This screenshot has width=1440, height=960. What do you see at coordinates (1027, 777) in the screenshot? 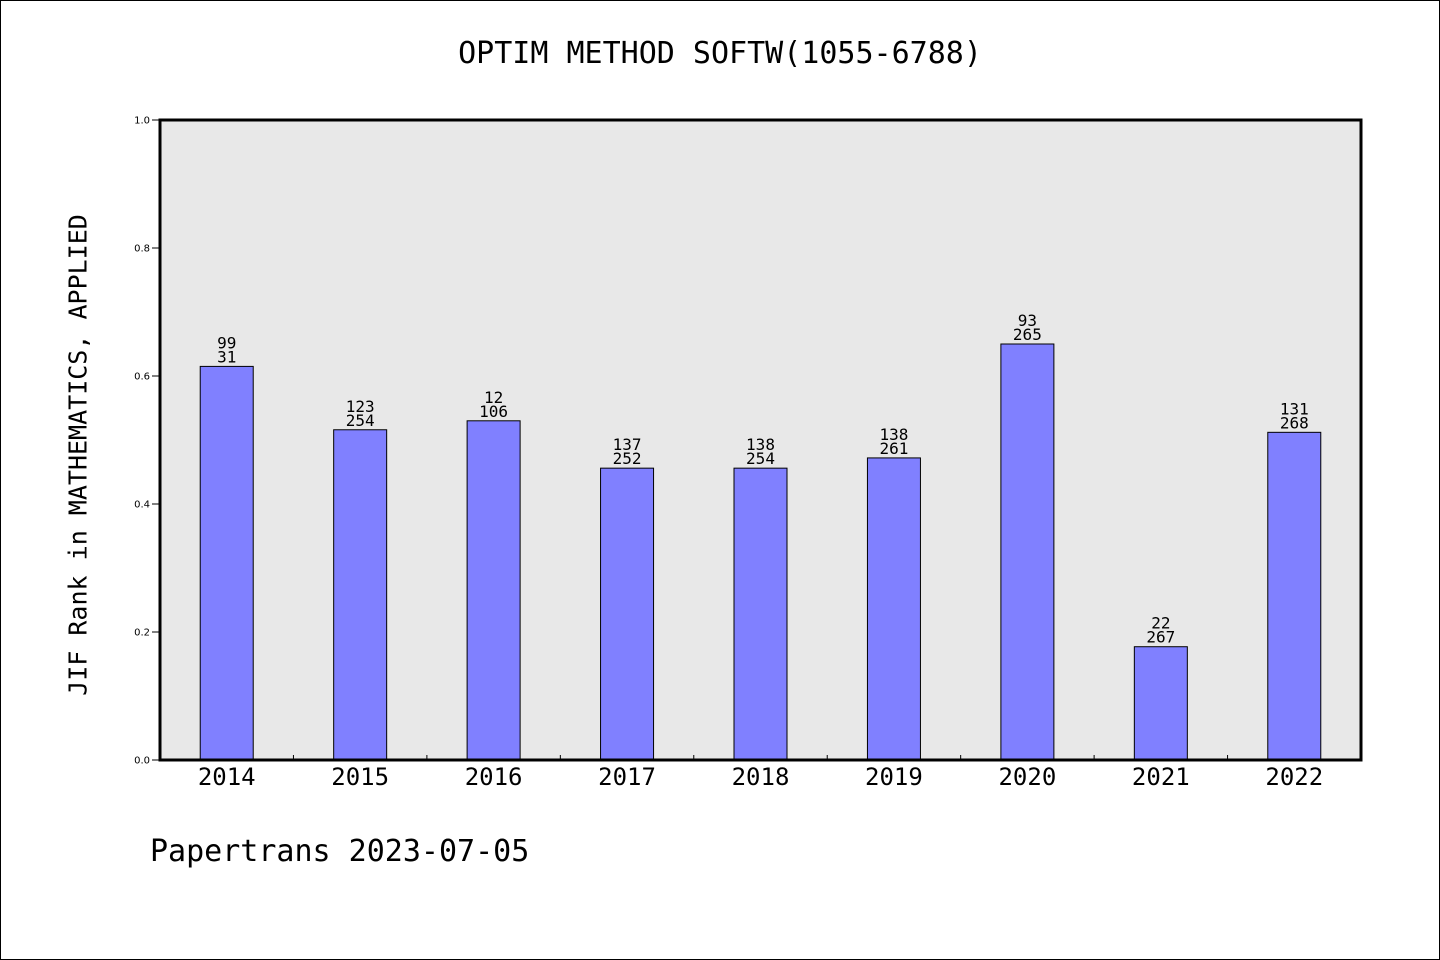
I see `x-tick-label: 2020` at bounding box center [1027, 777].